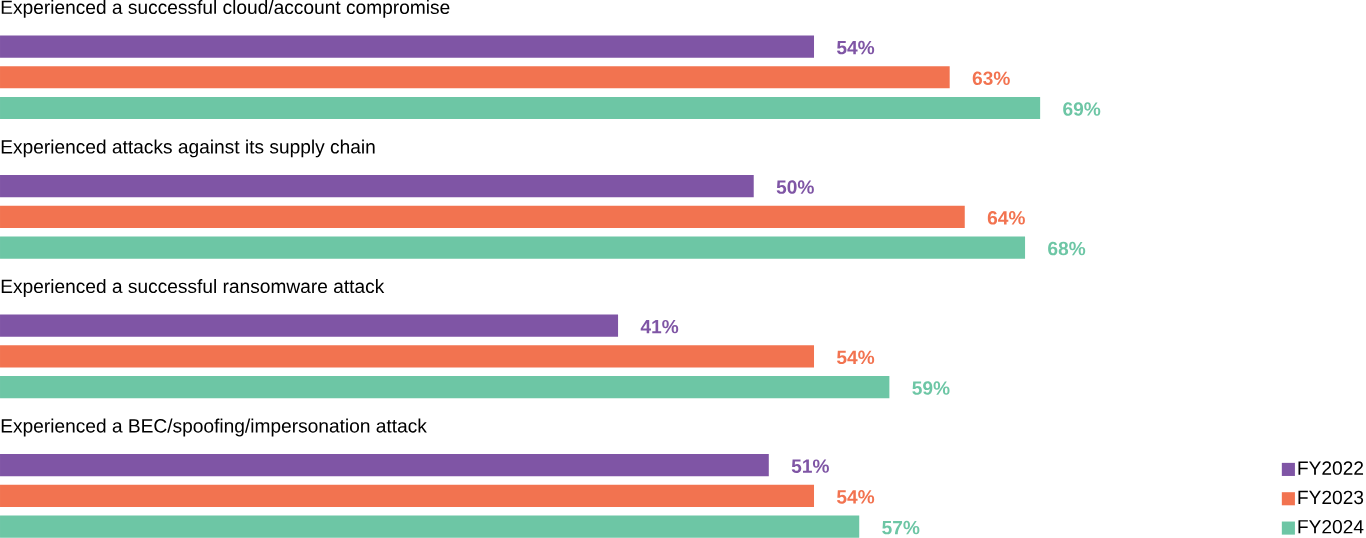 Image resolution: width=1366 pixels, height=538 pixels. Describe the element at coordinates (810, 466) in the screenshot. I see `data-label: 51%` at that location.